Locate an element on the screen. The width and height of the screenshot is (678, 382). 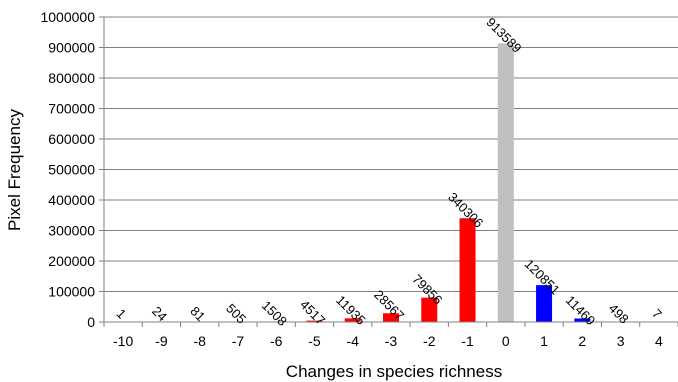
x-tick-label: -1 is located at coordinates (467, 341).